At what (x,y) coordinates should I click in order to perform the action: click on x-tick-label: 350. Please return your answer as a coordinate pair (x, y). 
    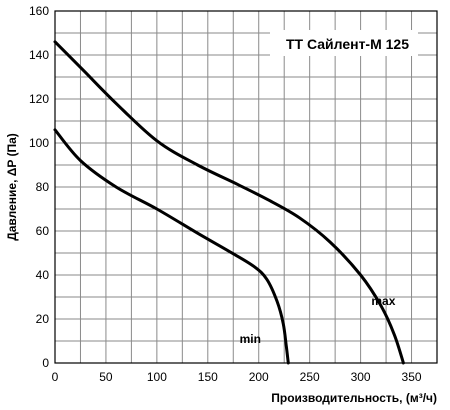
    Looking at the image, I should click on (412, 377).